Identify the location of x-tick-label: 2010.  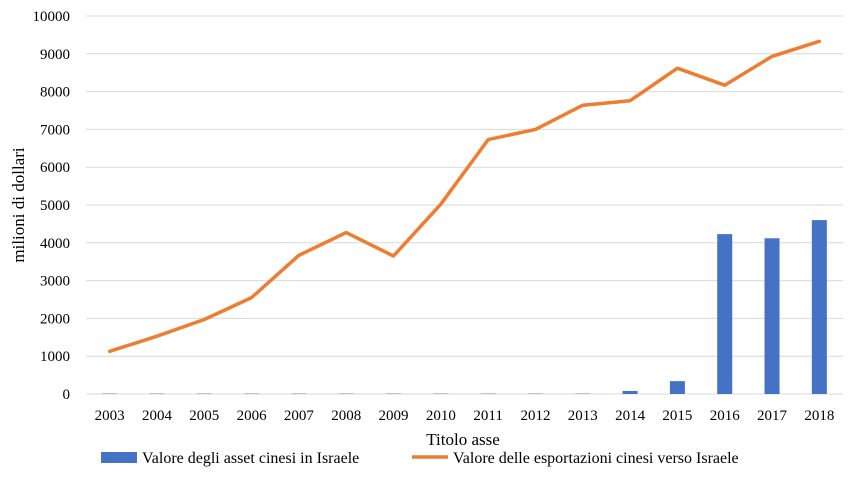
(441, 416).